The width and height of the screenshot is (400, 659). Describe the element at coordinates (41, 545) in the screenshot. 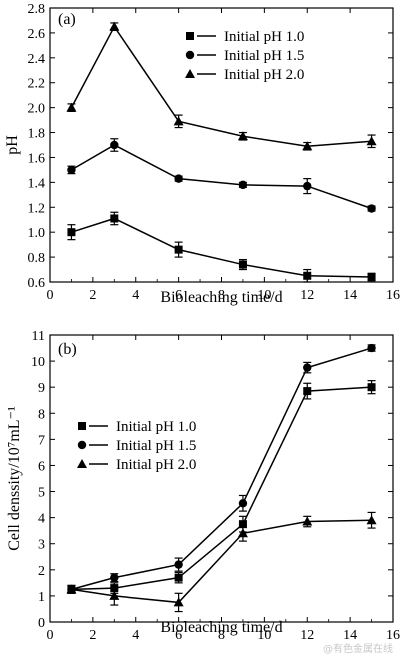

I see `y-tick-label: 3` at that location.